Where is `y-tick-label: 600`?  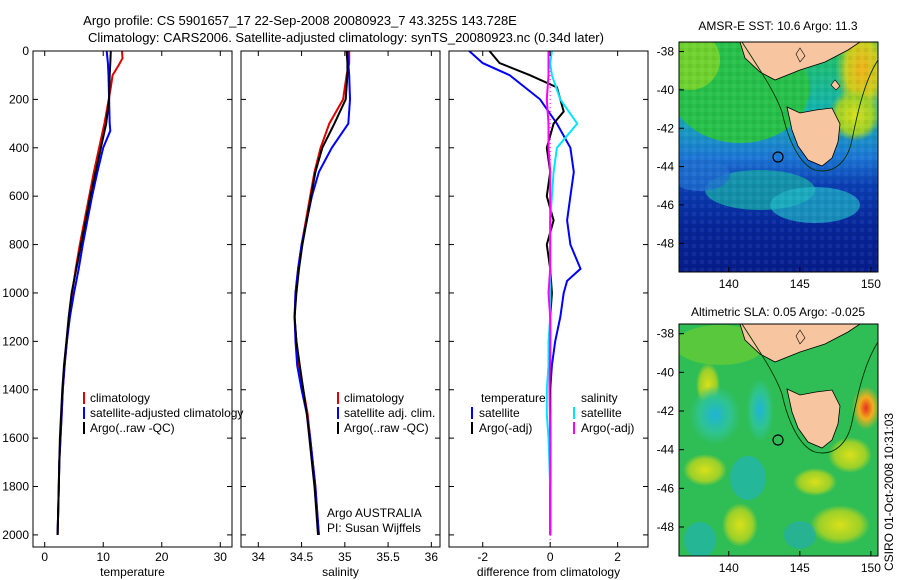
y-tick-label: 600 is located at coordinates (19, 196).